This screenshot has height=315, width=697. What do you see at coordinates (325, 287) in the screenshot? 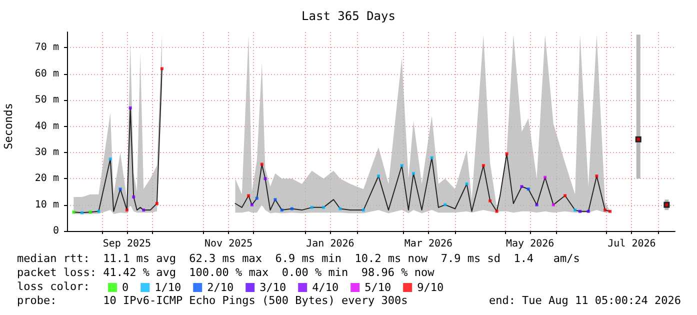
I see `legend-label: 4/10` at bounding box center [325, 287].